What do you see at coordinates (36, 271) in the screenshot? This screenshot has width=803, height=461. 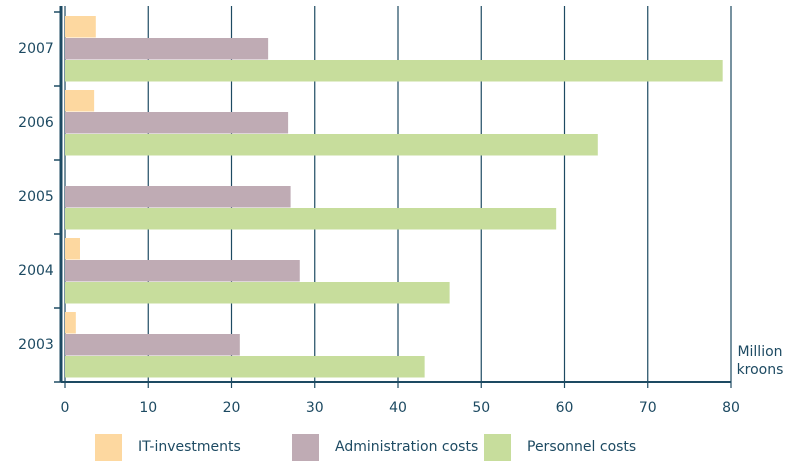 I see `y-tick-label: 2004` at bounding box center [36, 271].